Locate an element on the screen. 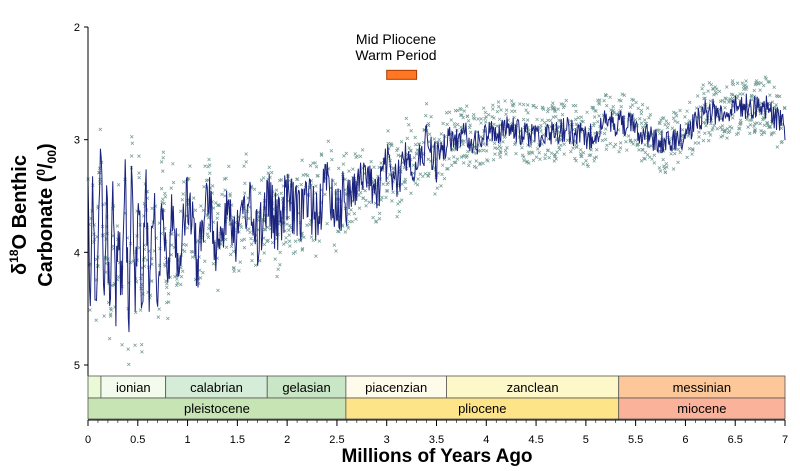 Image resolution: width=800 pixels, height=471 pixels. y-ticks: 2 3 4 5 is located at coordinates (81, 197).